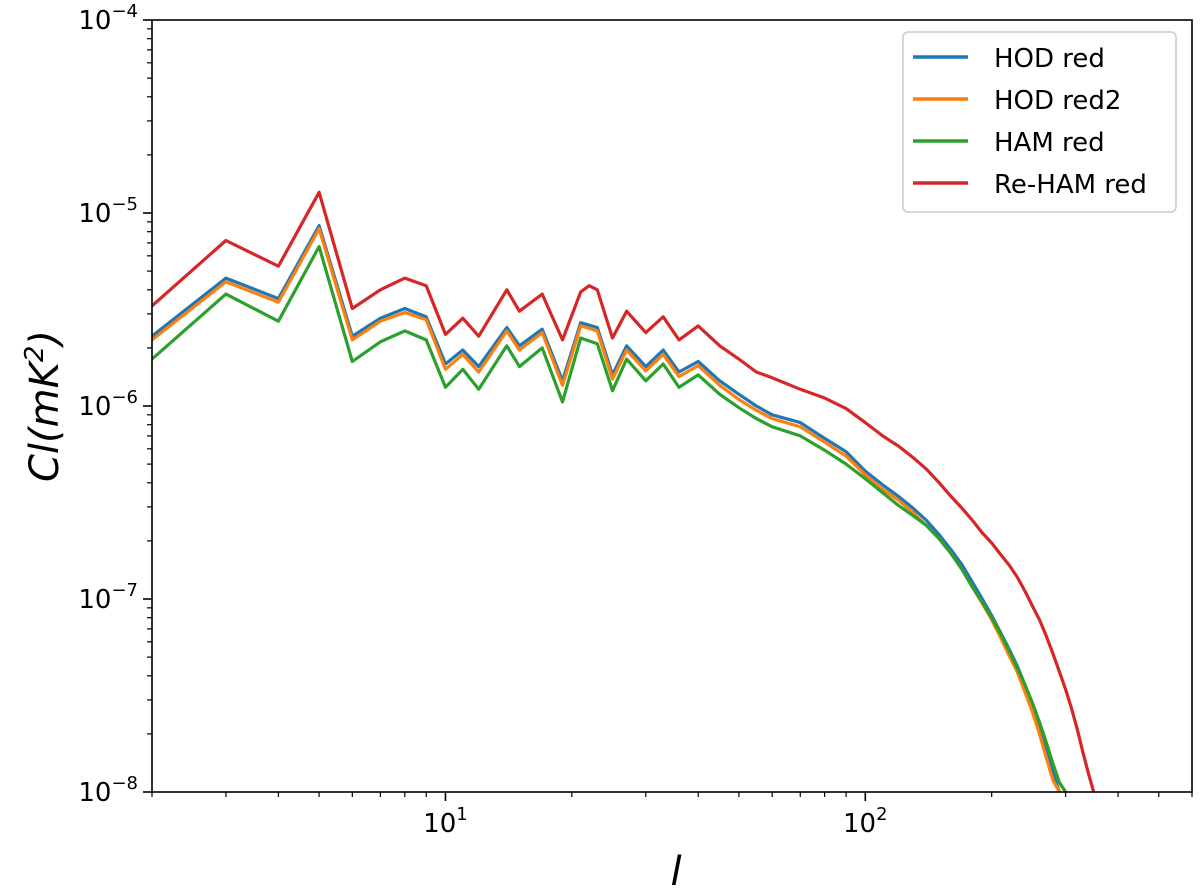 The image size is (1200, 894). What do you see at coordinates (1070, 185) in the screenshot?
I see `legend-label: Re-HAM red` at bounding box center [1070, 185].